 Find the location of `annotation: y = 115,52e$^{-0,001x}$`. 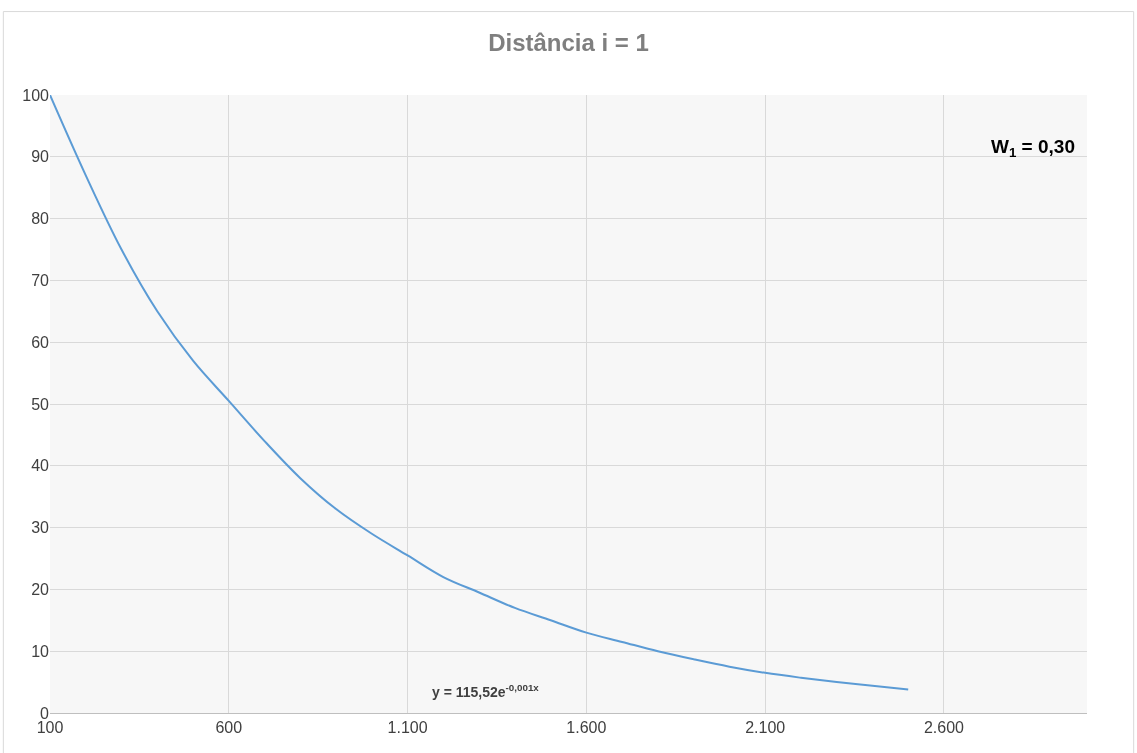

annotation: y = 115,52e$^{-0,001x}$ is located at coordinates (486, 691).